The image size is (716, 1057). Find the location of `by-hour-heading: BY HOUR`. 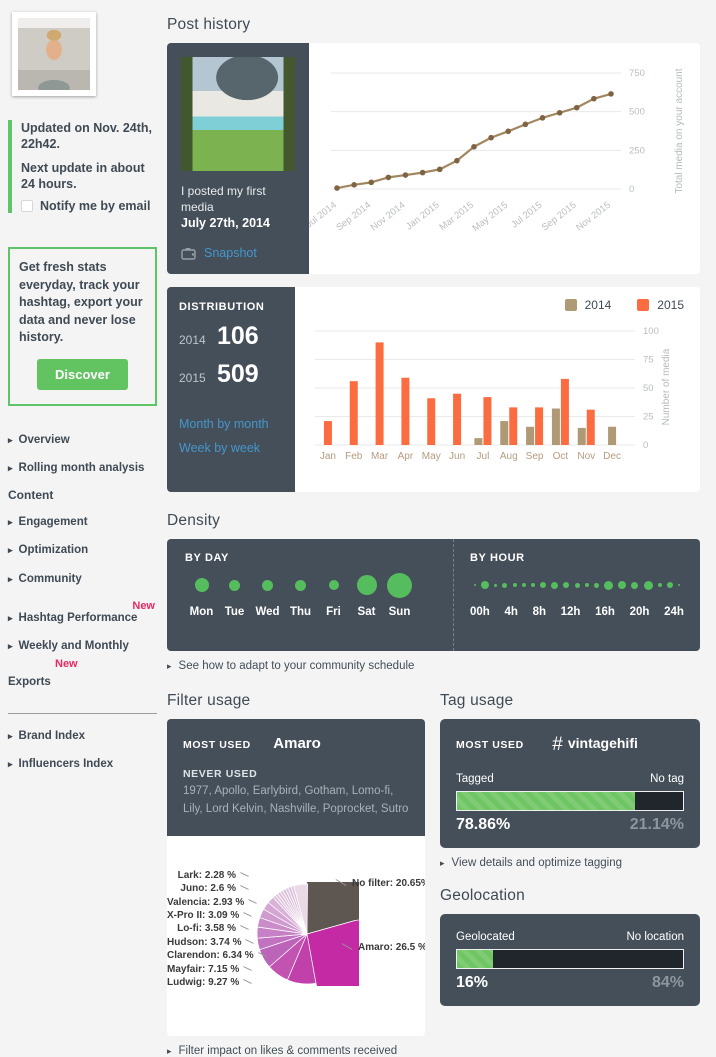

by-hour-heading: BY HOUR is located at coordinates (497, 558).